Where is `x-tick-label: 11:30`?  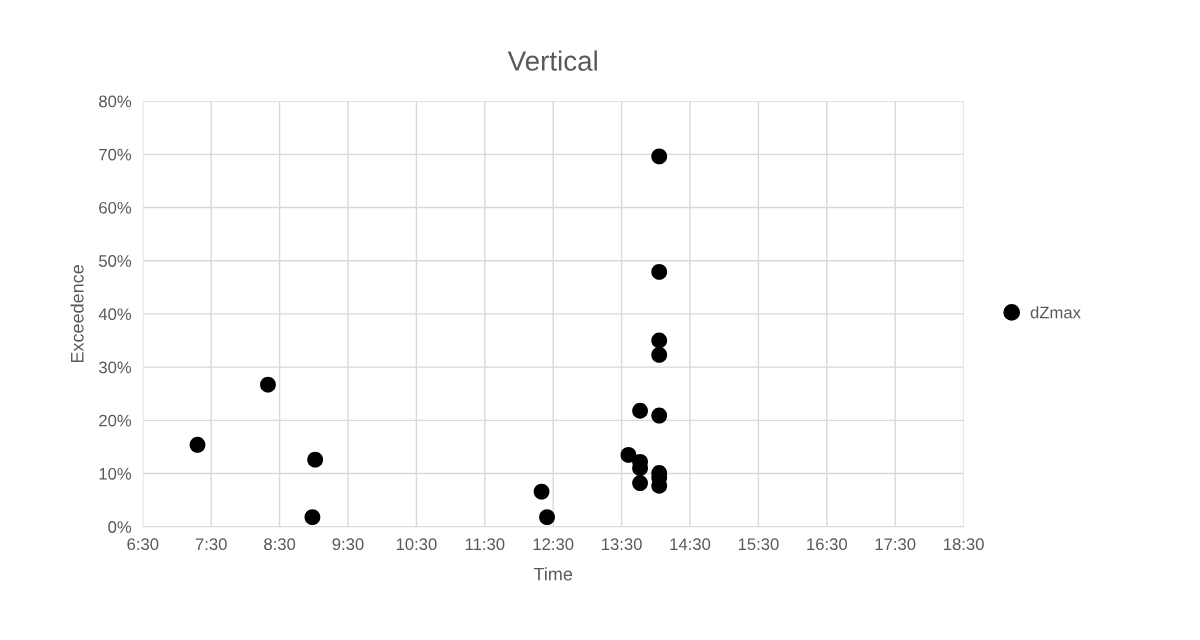 x-tick-label: 11:30 is located at coordinates (485, 544).